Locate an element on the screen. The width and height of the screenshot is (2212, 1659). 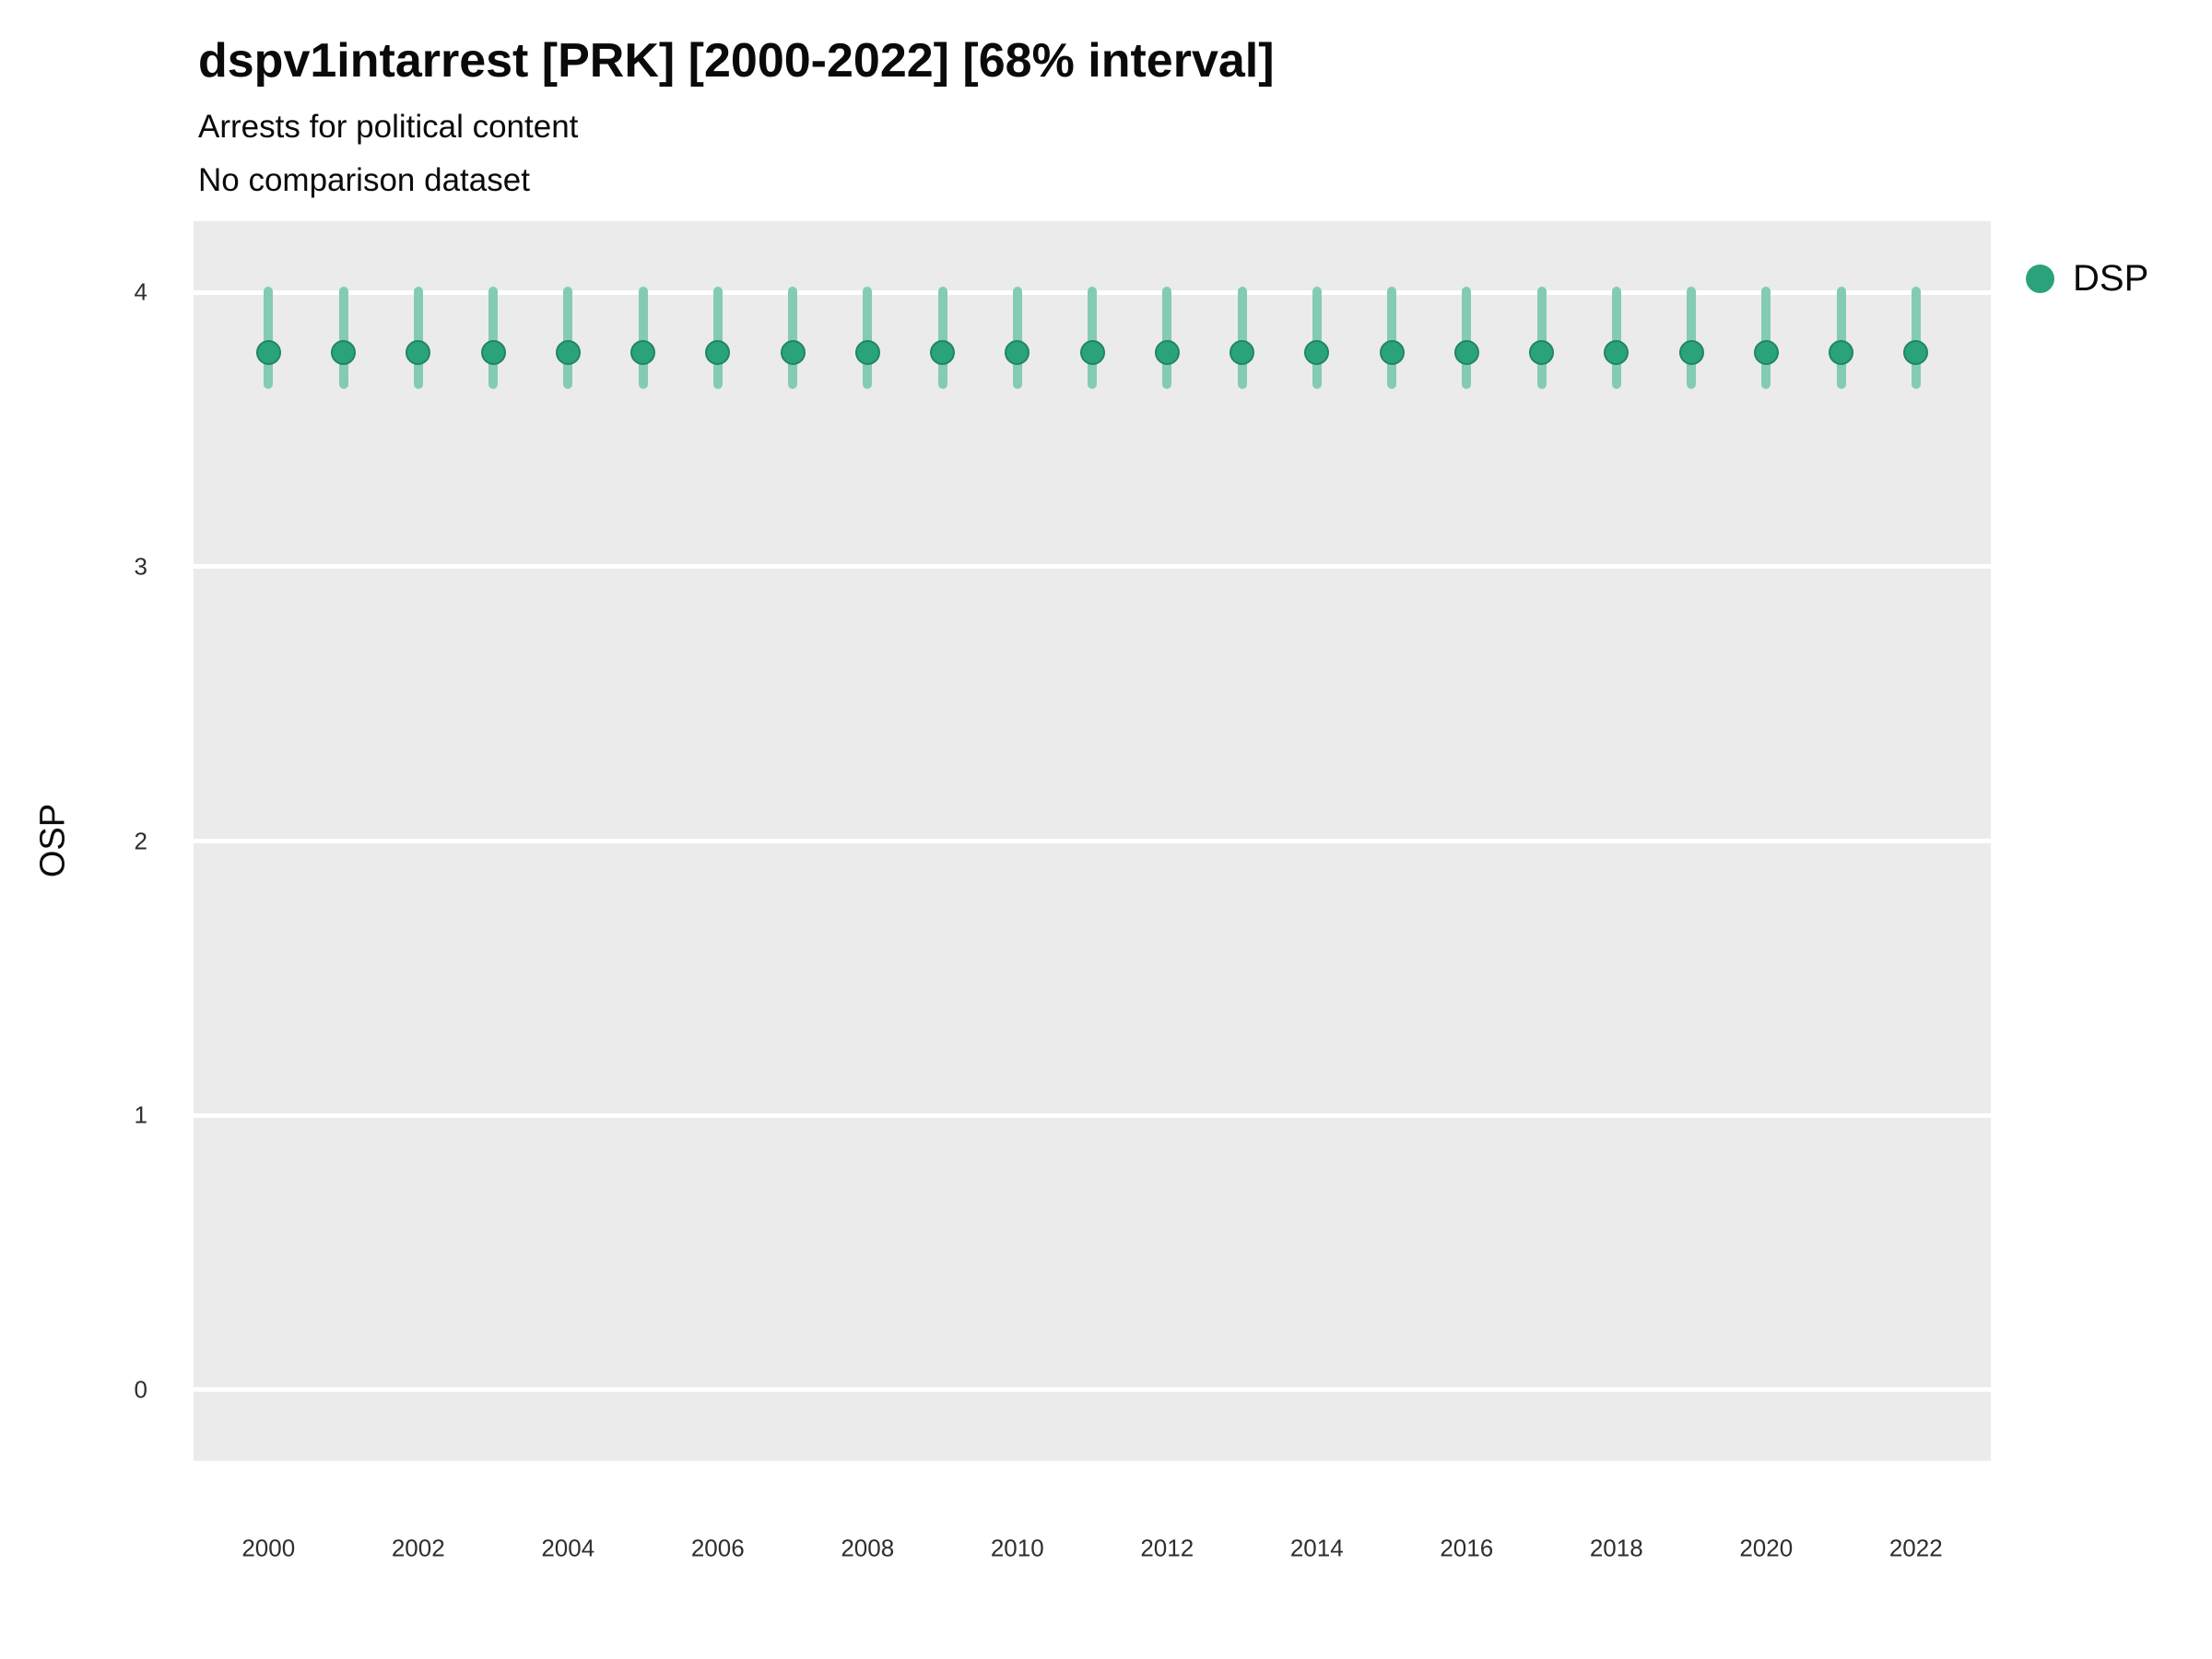
x-tick-label: 2014 is located at coordinates (1316, 1548).